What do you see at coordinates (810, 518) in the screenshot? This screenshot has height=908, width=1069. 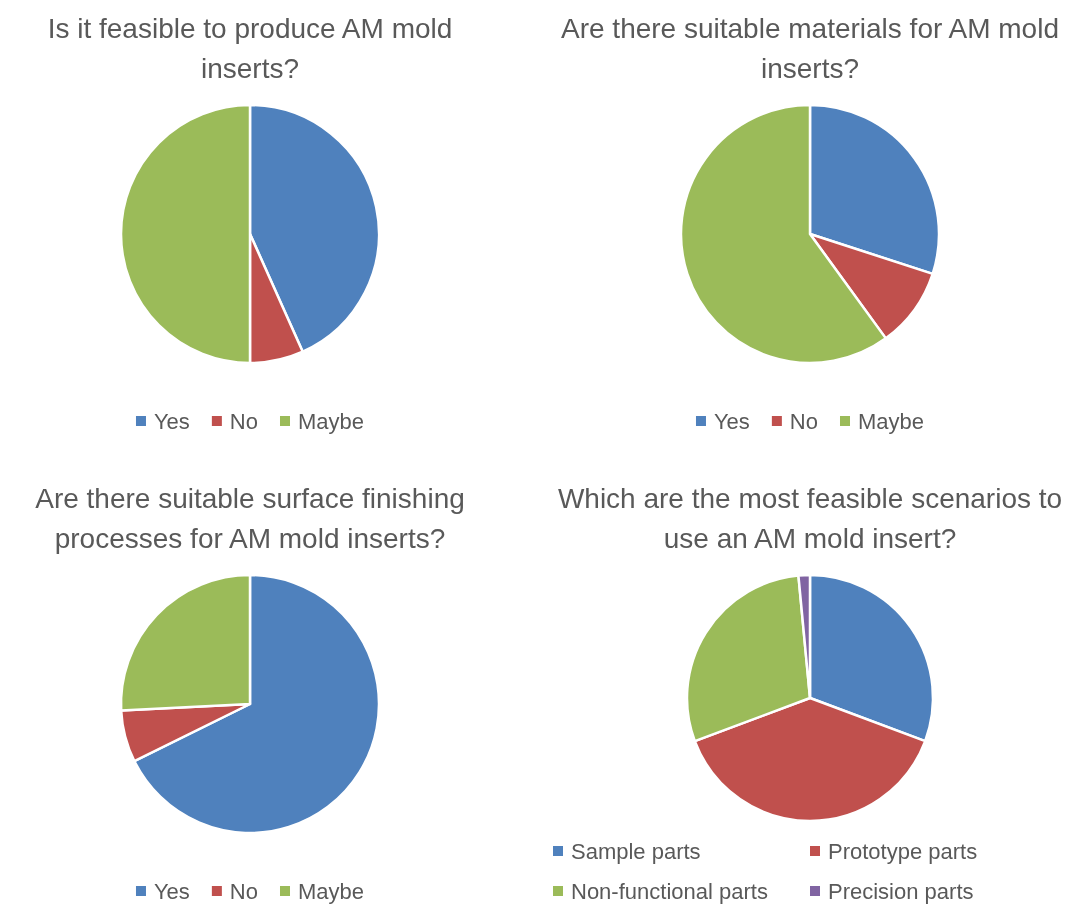 I see `chart-title: Which are the most feasible scenarios to use an AM mold insert?` at bounding box center [810, 518].